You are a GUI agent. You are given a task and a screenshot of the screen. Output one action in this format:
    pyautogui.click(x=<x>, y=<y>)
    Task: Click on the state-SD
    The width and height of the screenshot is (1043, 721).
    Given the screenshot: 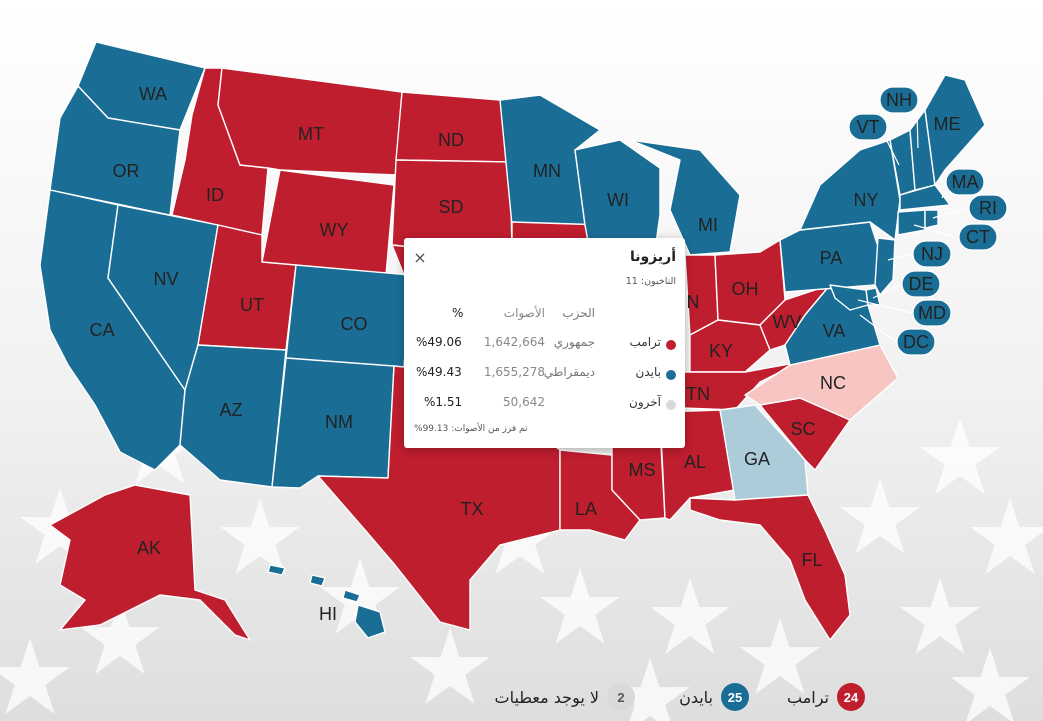 What is the action you would take?
    pyautogui.click(x=452, y=205)
    